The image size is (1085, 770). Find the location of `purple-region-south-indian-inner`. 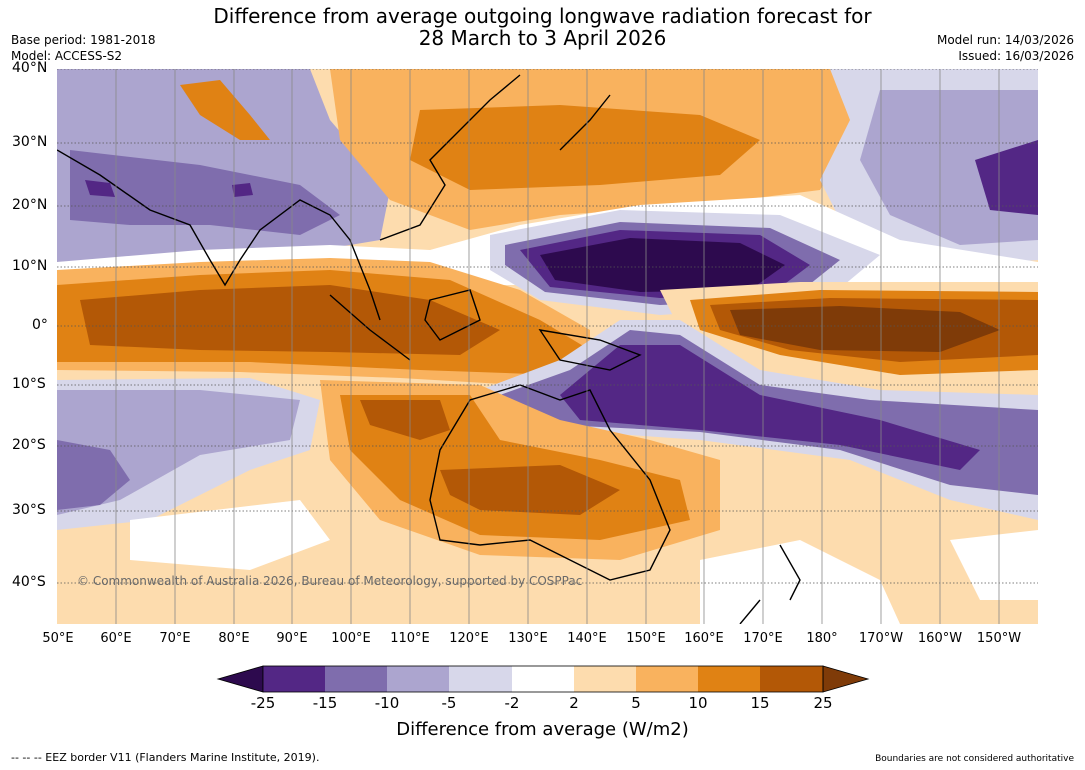

purple-region-south-indian-inner is located at coordinates (93, 475).